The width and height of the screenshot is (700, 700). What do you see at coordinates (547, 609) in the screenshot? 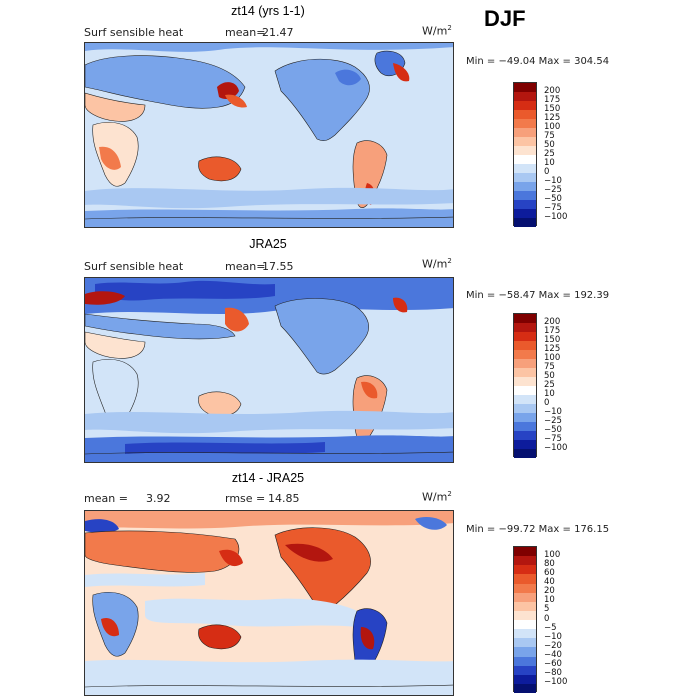
I see `colorbar-tick-label: 5` at bounding box center [547, 609].